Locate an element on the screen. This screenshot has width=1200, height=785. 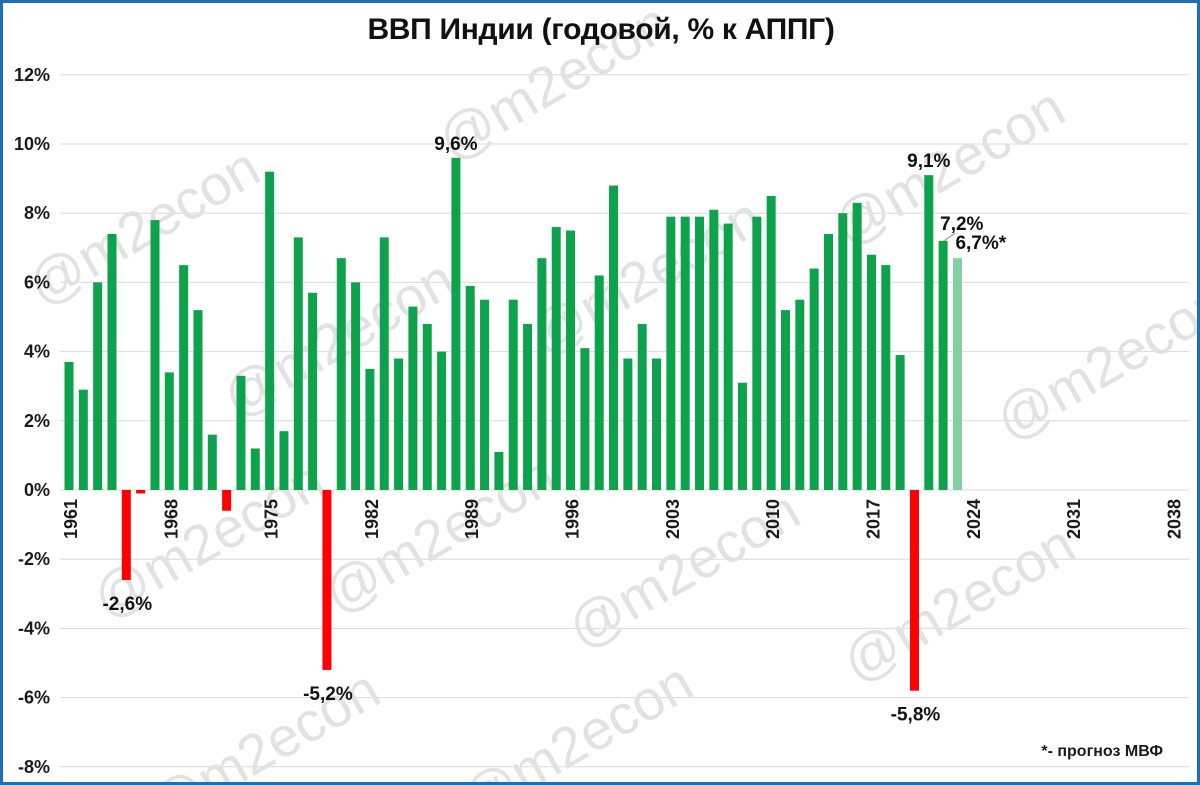
bar-1982 is located at coordinates (370, 429).